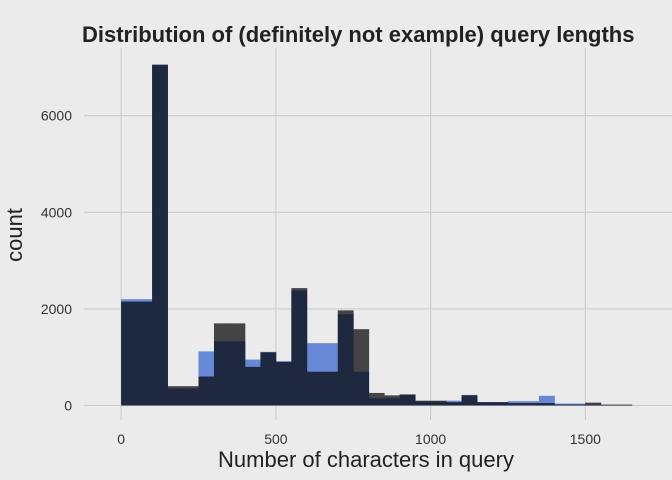 The height and width of the screenshot is (480, 672). I want to click on x-axis-title: Number of characters in query, so click(366, 459).